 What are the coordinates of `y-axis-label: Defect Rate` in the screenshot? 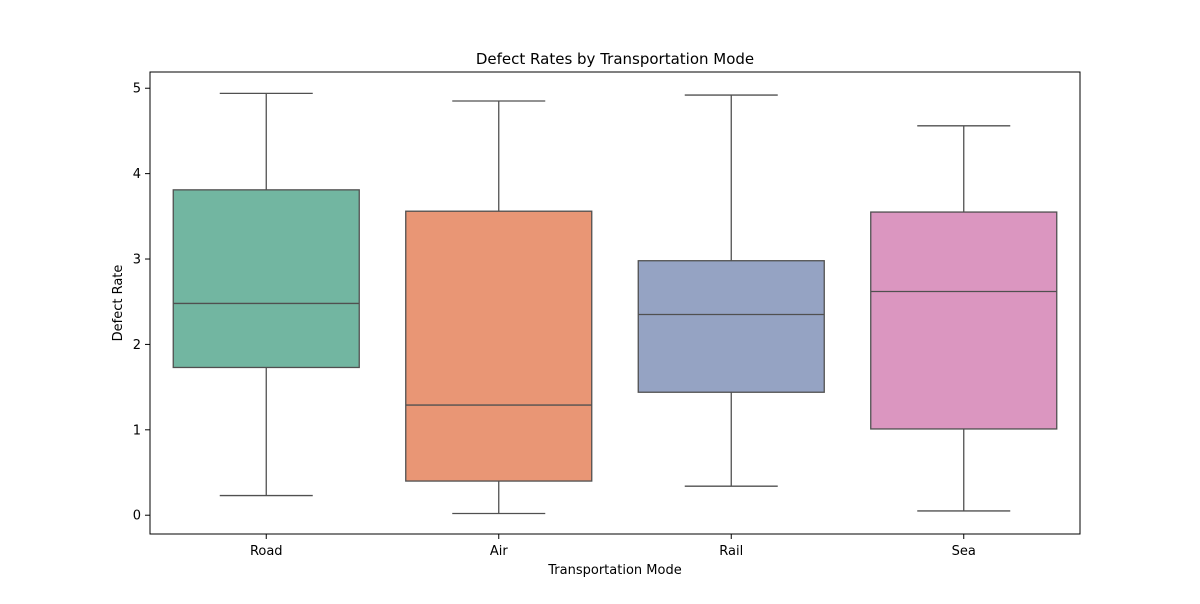 It's located at (118, 303).